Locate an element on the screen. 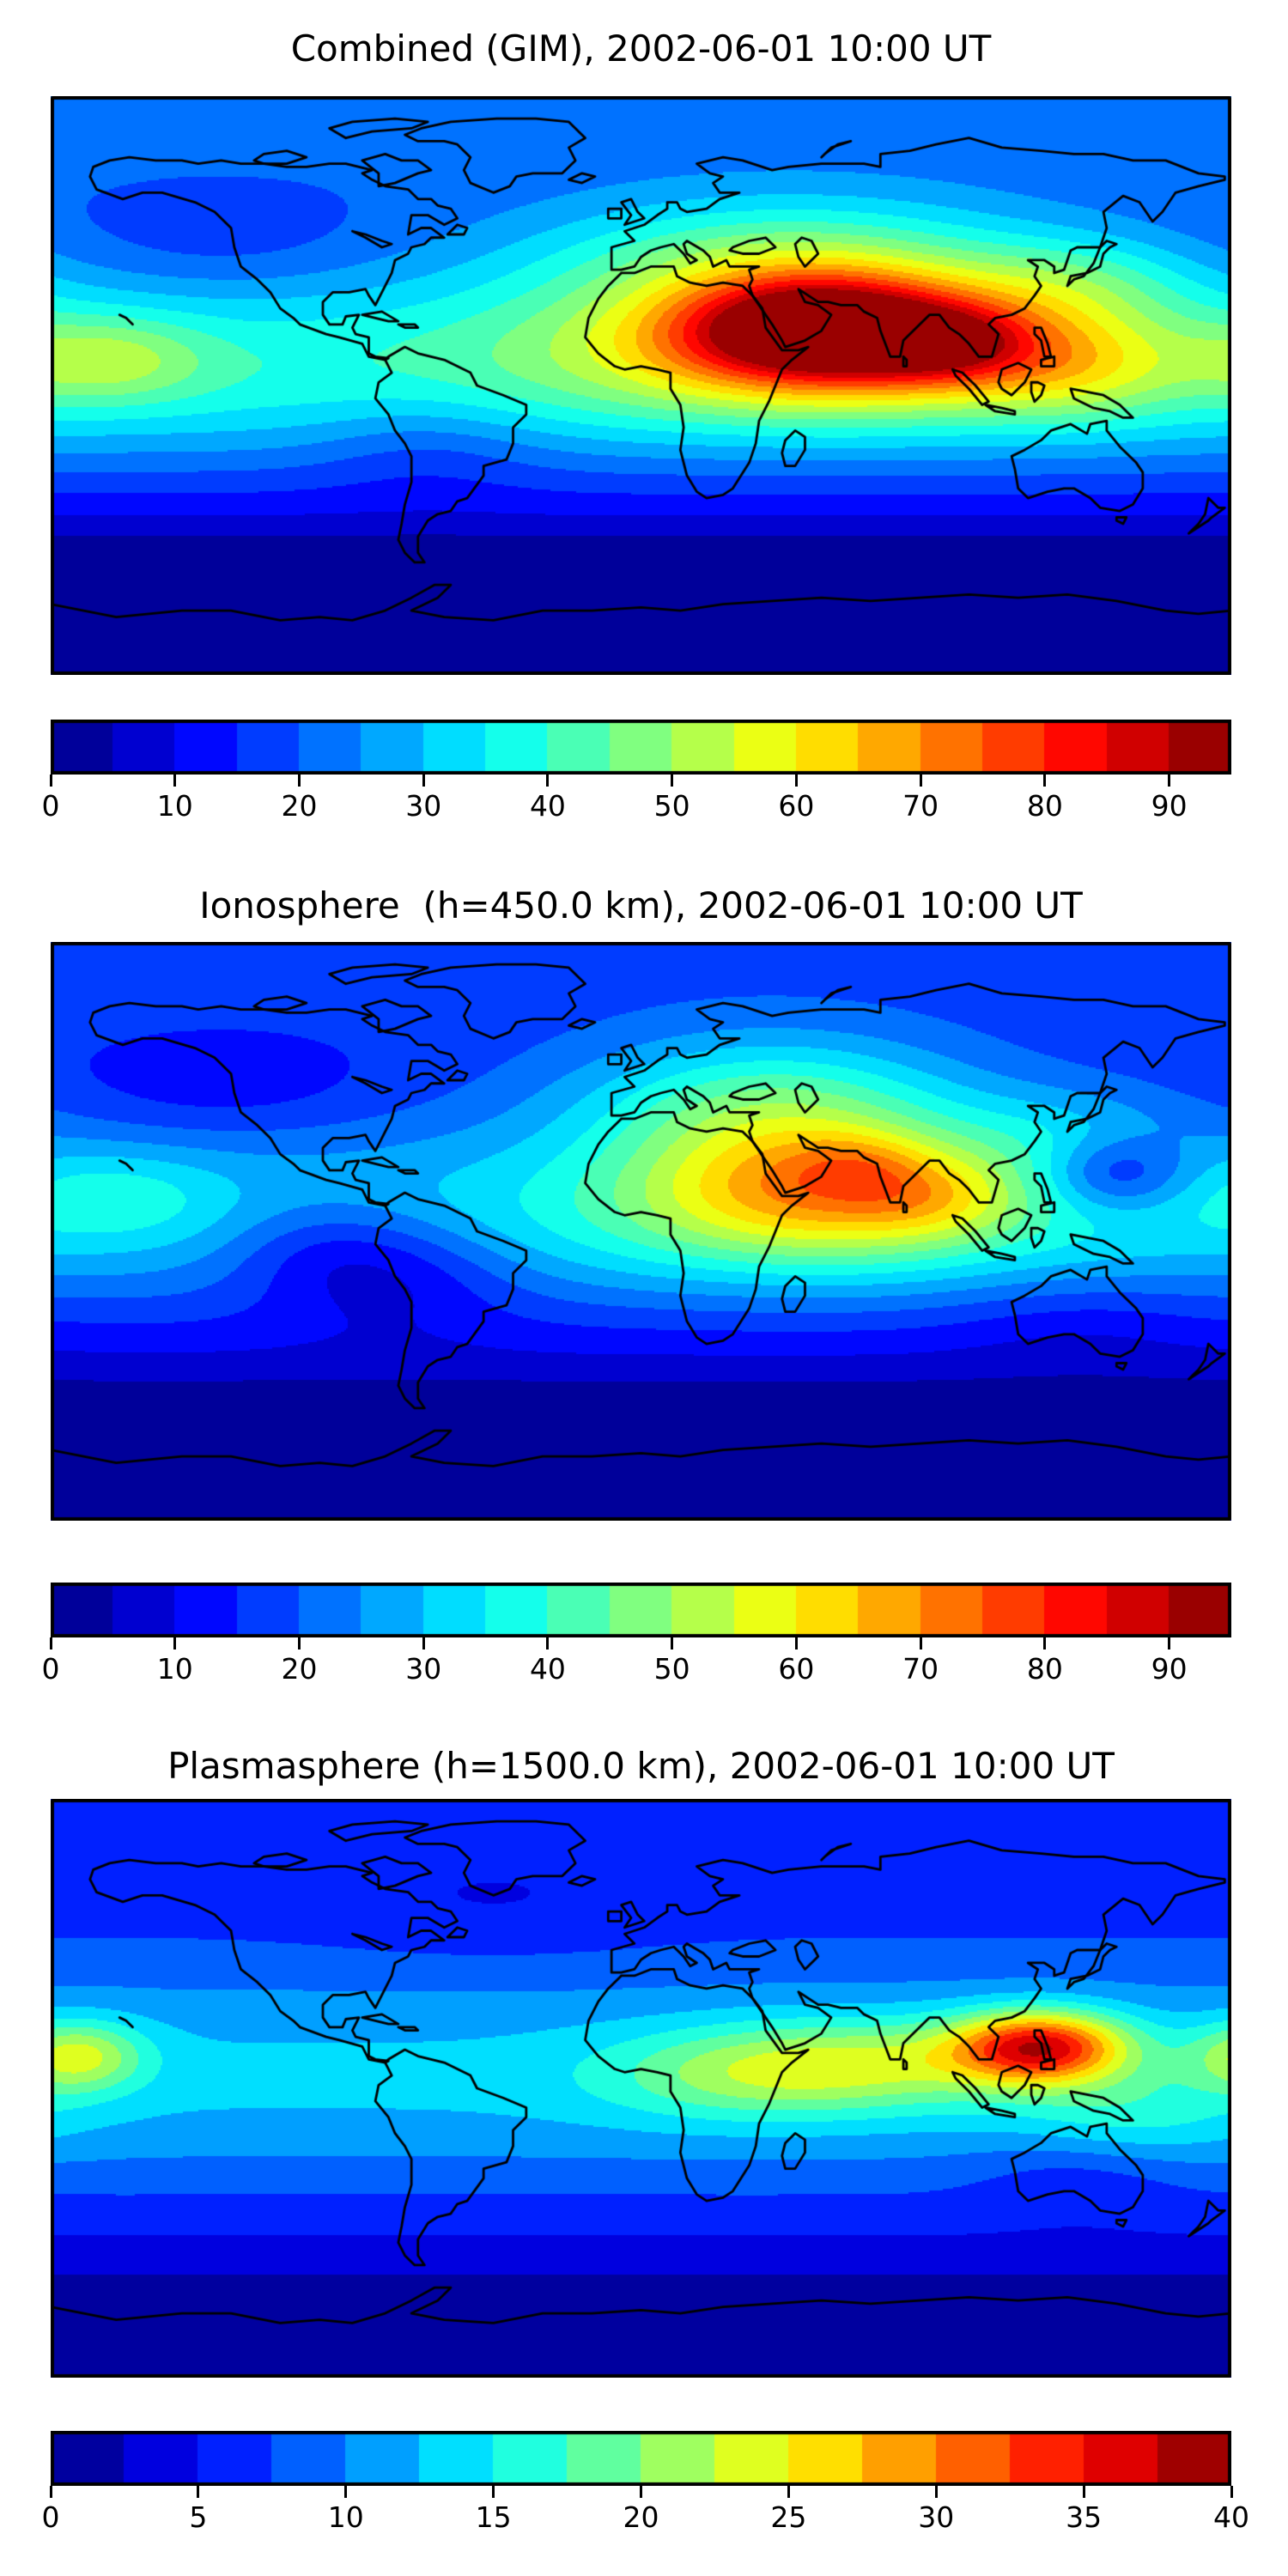 The width and height of the screenshot is (1288, 2576). panel2-colorbar-ticks: 0 10 20 30 40 50 60 70 80 90 is located at coordinates (636, 1667).